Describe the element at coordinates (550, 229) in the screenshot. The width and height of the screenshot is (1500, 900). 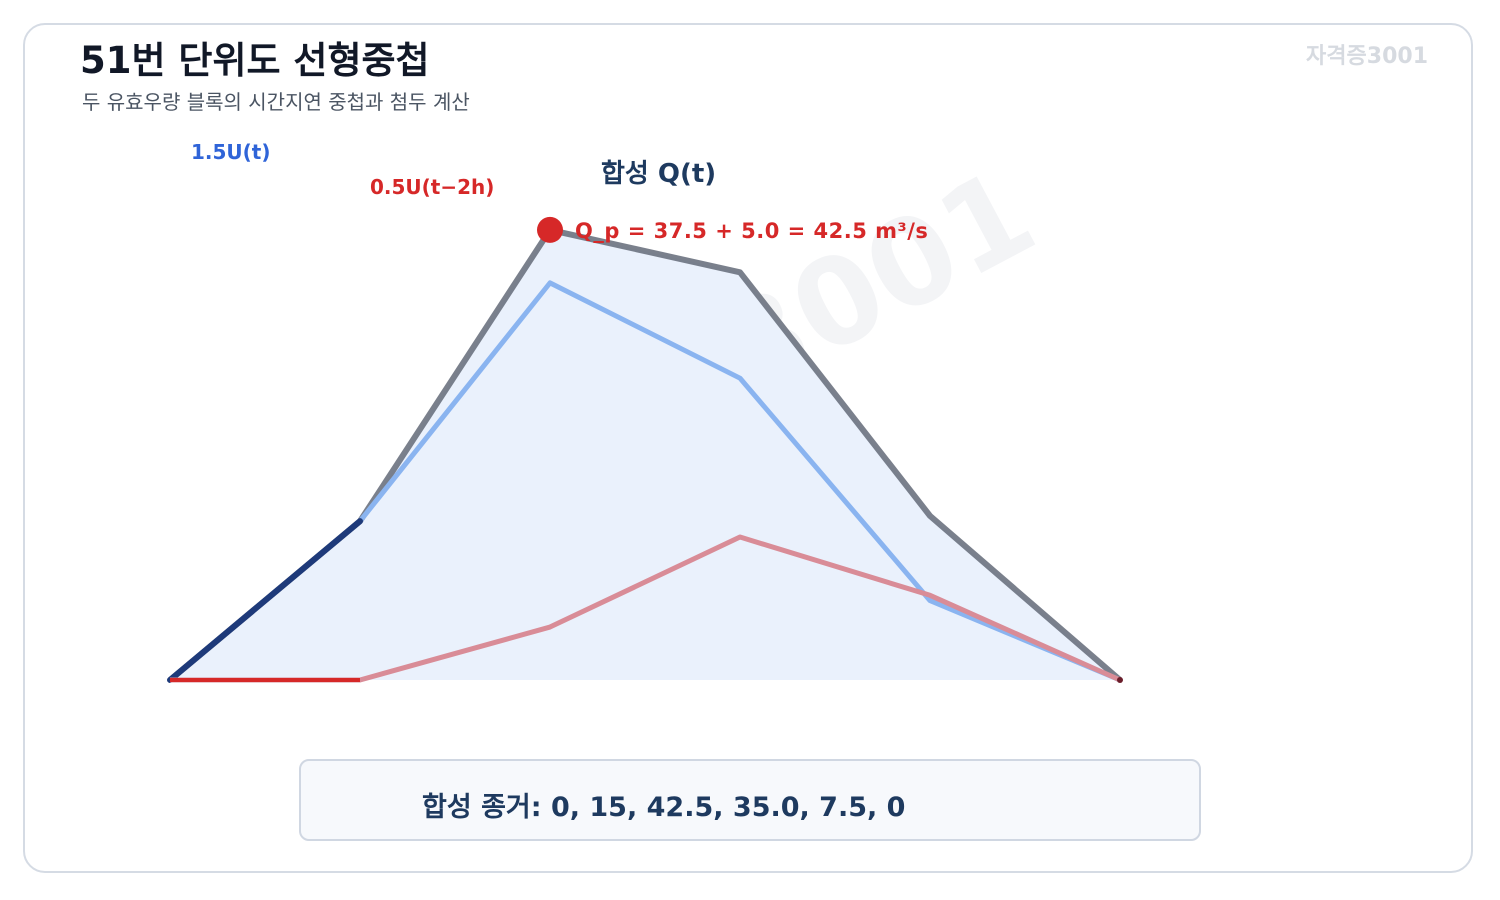
I see `peak-marker` at that location.